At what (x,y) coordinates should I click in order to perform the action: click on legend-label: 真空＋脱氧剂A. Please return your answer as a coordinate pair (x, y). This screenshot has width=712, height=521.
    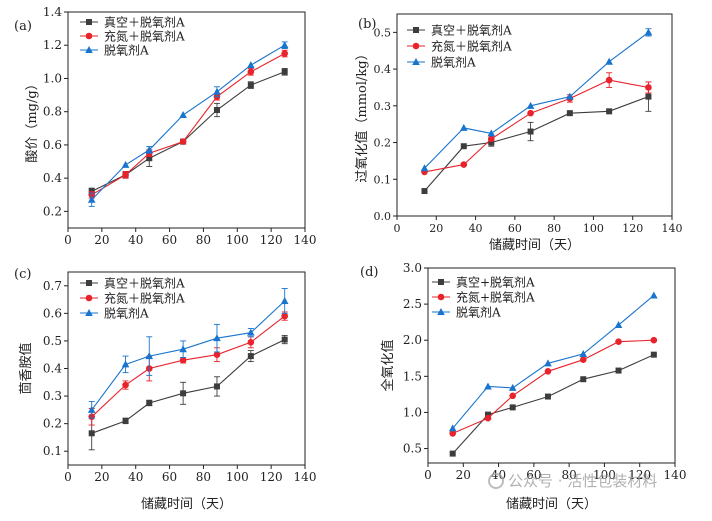
    Looking at the image, I should click on (144, 22).